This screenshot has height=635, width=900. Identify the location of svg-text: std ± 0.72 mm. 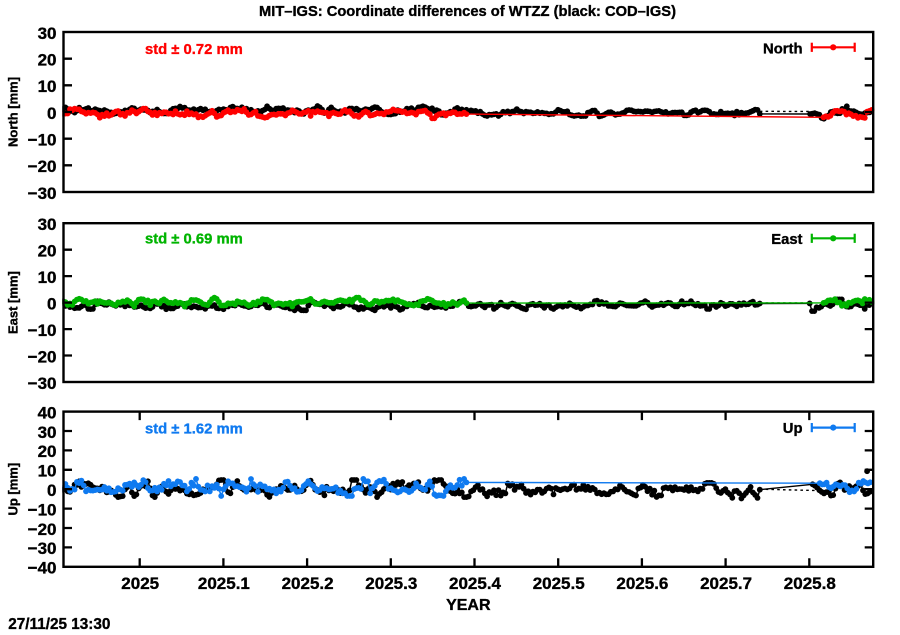
(194, 50).